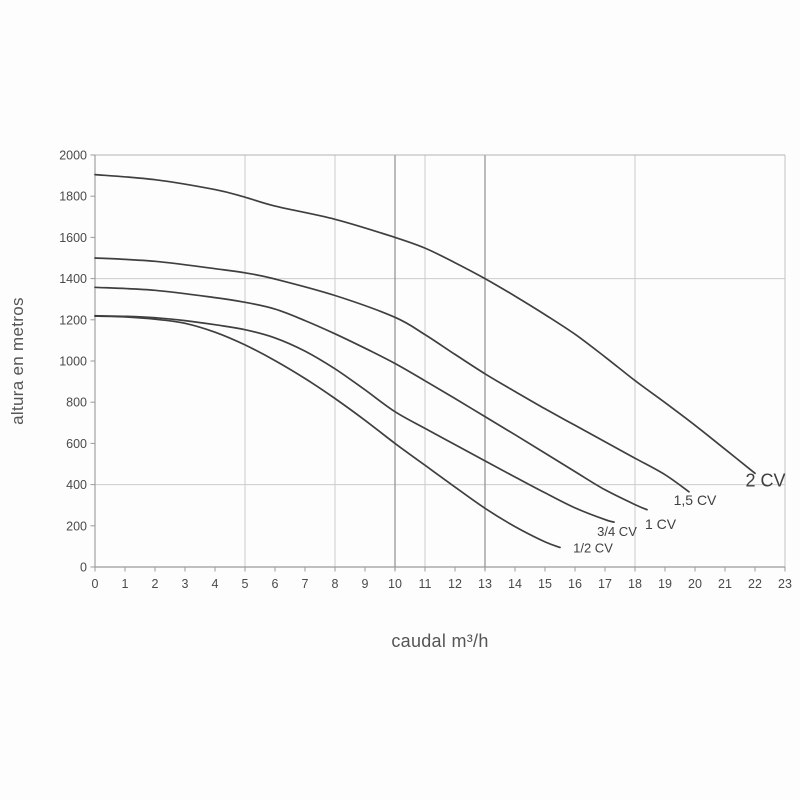 This screenshot has width=800, height=800. What do you see at coordinates (695, 584) in the screenshot?
I see `x-tick-label: 20` at bounding box center [695, 584].